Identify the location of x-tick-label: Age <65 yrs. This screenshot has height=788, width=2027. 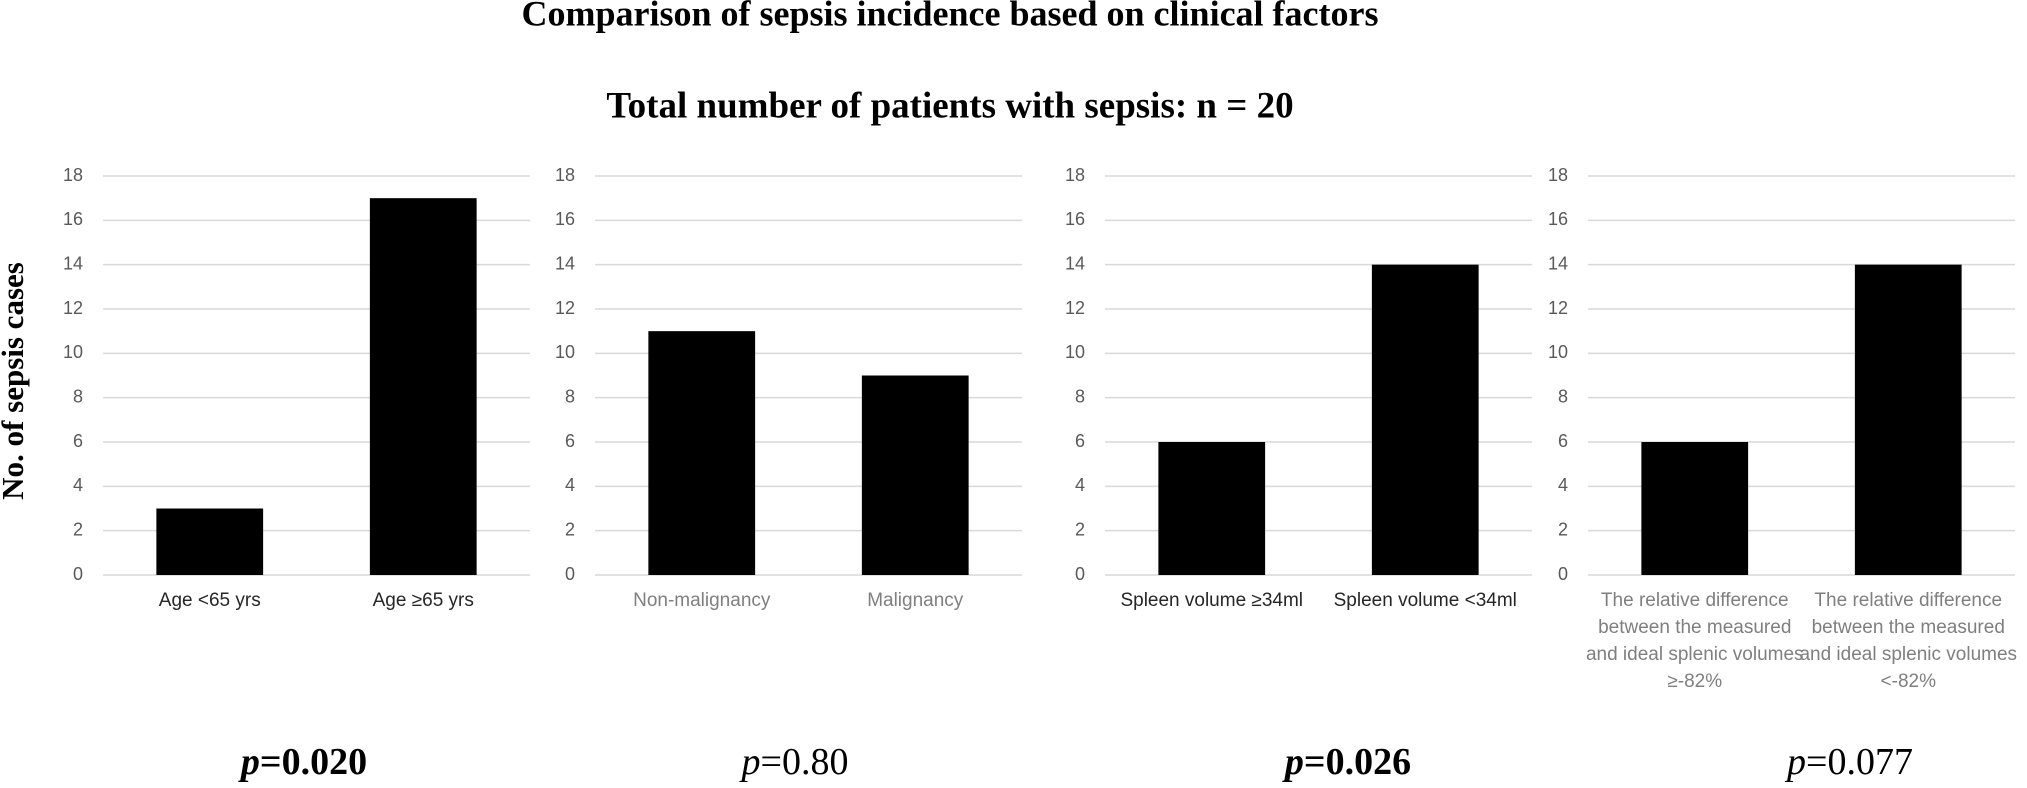
(209, 600).